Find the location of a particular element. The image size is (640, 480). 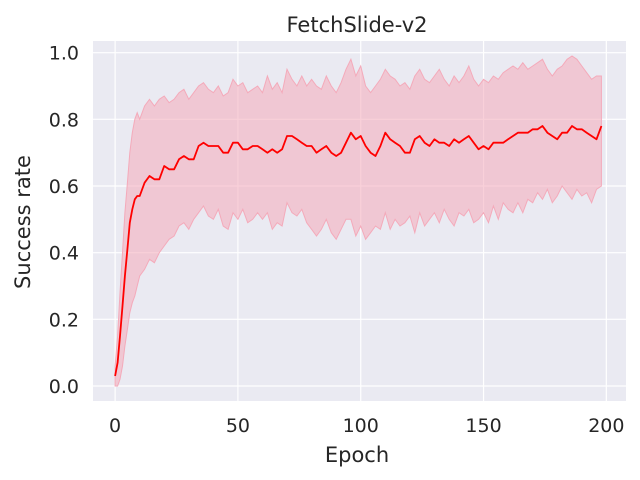

x-tick-label: 200 is located at coordinates (606, 426).